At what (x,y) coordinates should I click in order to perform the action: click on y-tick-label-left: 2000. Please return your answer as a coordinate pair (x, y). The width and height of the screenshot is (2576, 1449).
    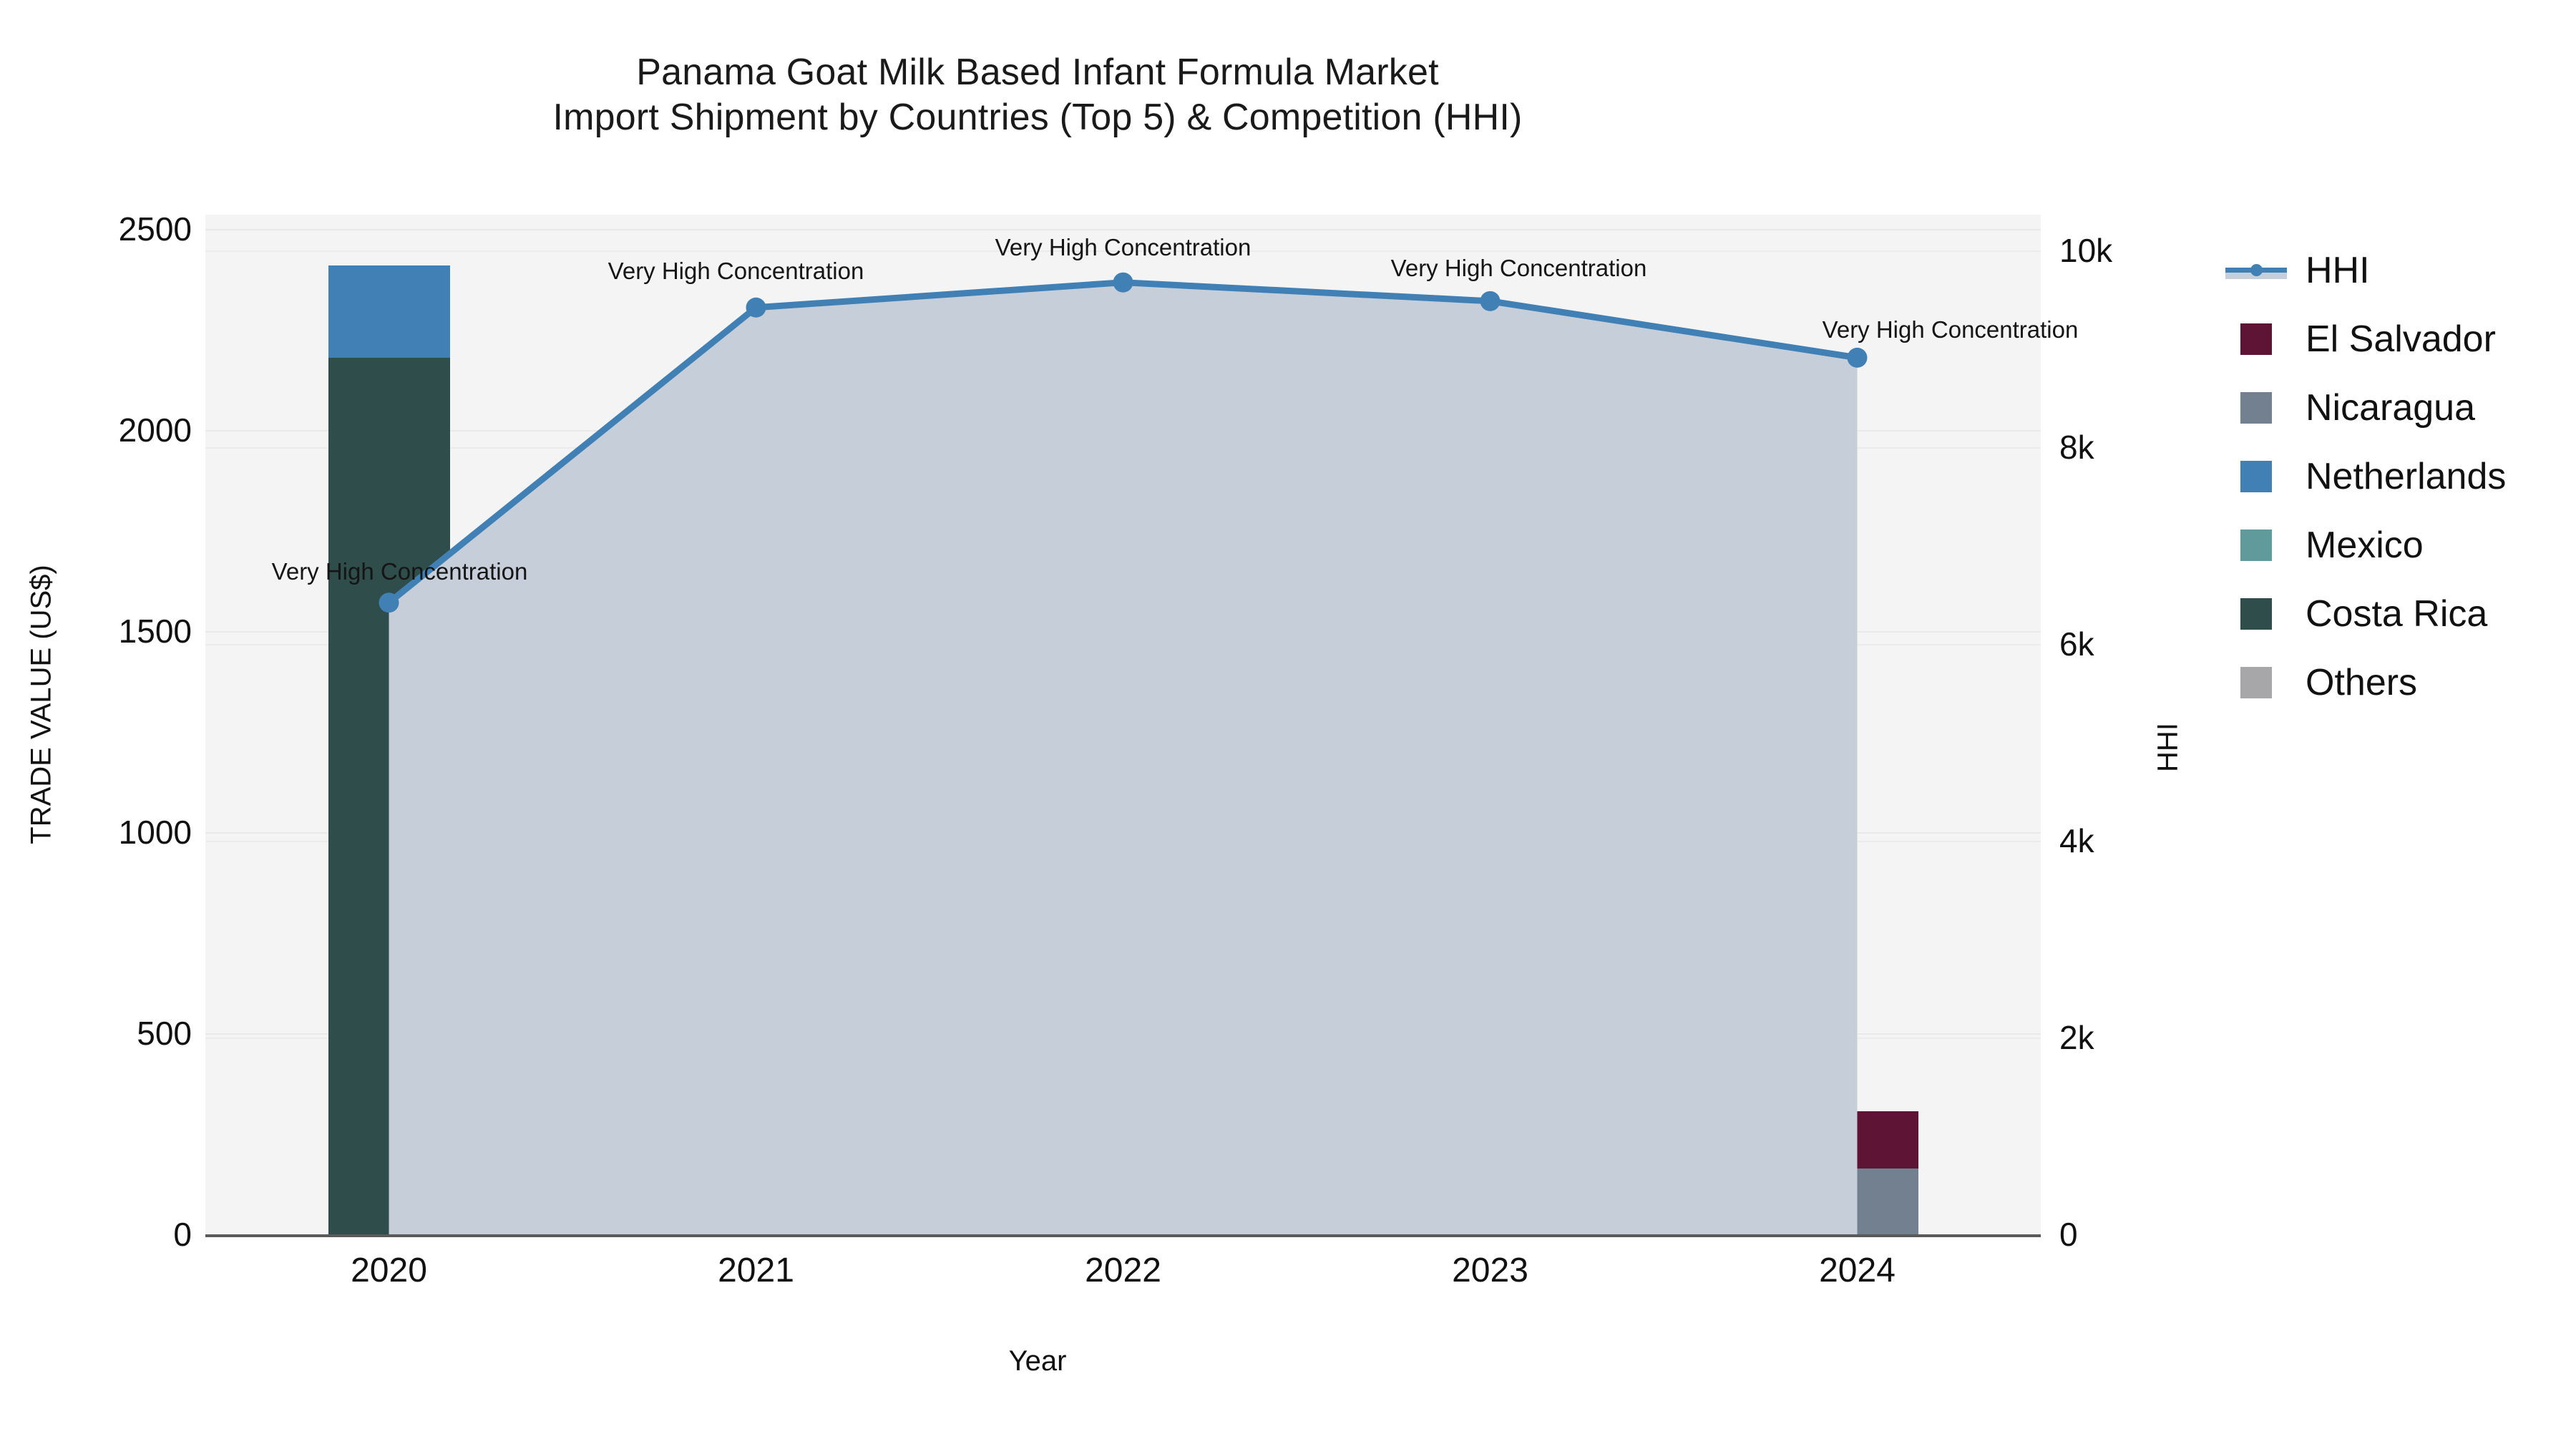
    Looking at the image, I should click on (155, 430).